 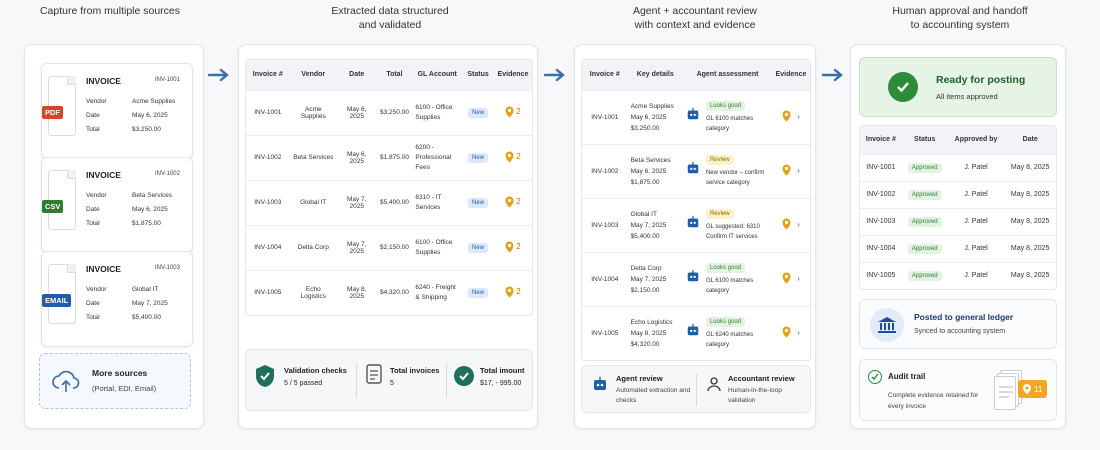 I want to click on ready-banner: Ready for posting All items approved, so click(x=958, y=87).